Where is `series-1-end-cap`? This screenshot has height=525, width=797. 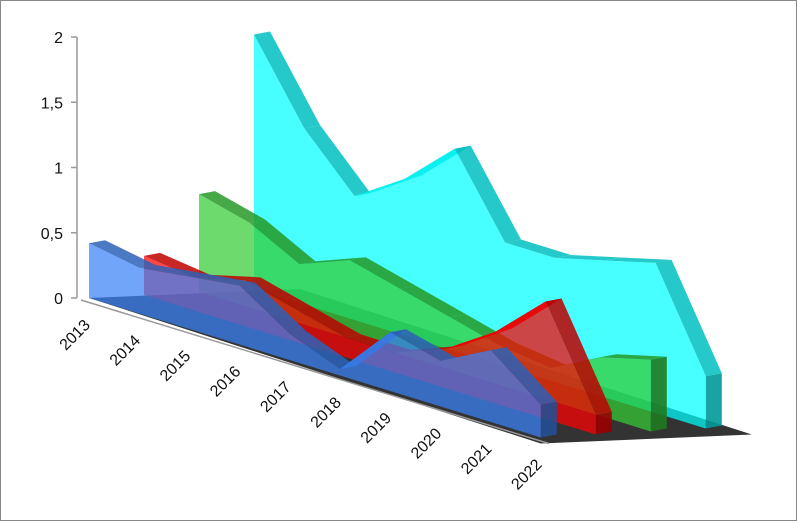
series-1-end-cap is located at coordinates (603, 423).